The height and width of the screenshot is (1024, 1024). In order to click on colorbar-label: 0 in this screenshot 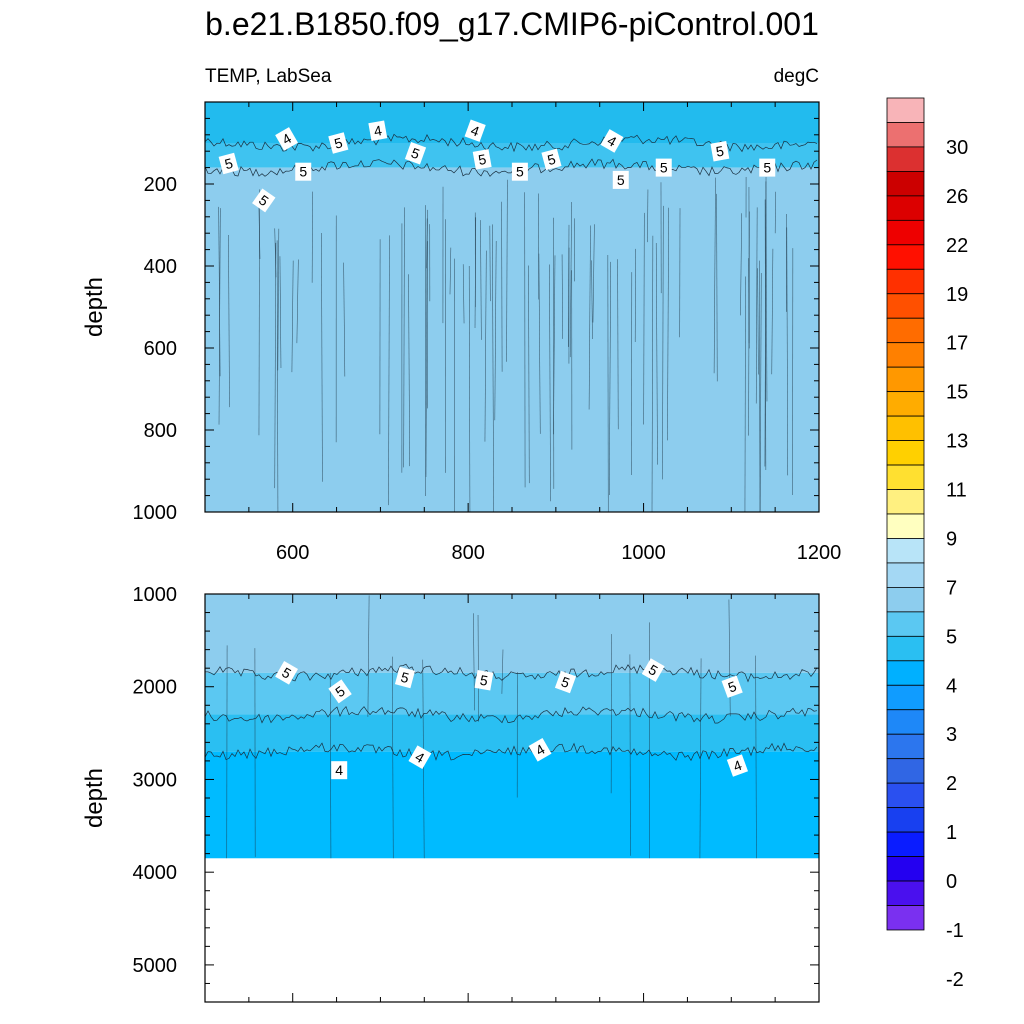, I will do `click(951, 882)`.